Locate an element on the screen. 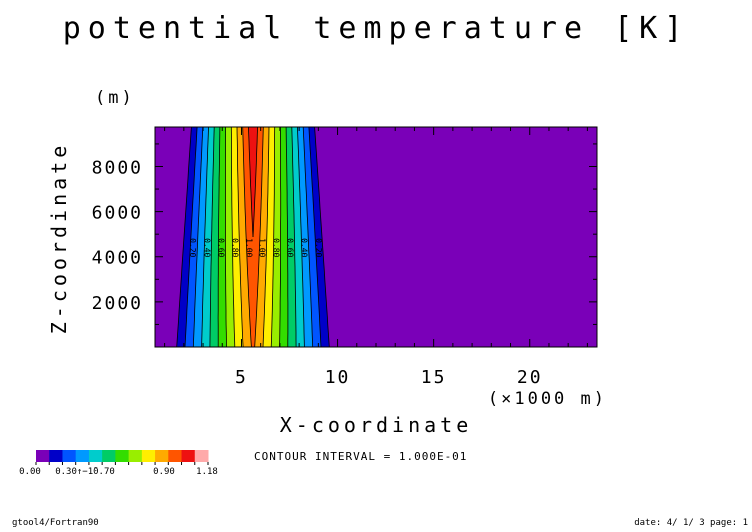 The image size is (752, 532). x-unit-label: (×1000 m) is located at coordinates (547, 399).